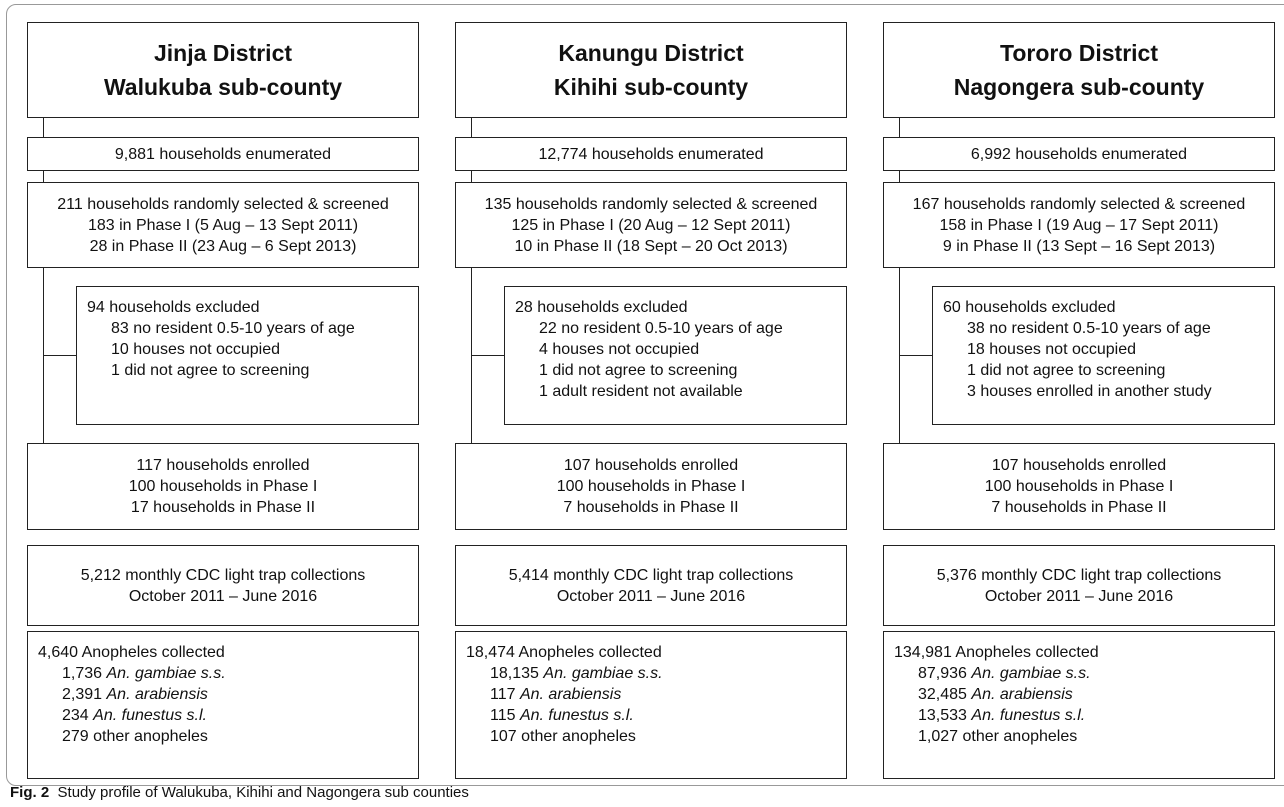 The height and width of the screenshot is (807, 1284). What do you see at coordinates (223, 53) in the screenshot?
I see `header-line: Jinja District` at bounding box center [223, 53].